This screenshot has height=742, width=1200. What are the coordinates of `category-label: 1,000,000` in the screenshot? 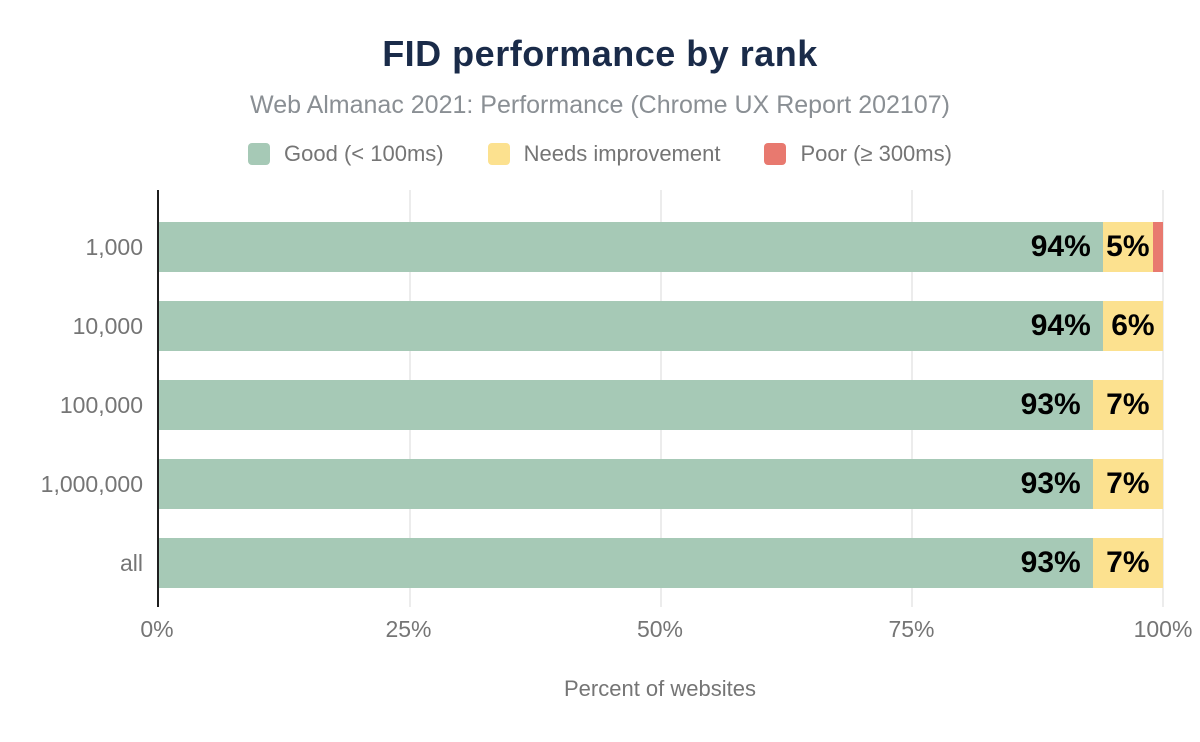 It's located at (91, 484).